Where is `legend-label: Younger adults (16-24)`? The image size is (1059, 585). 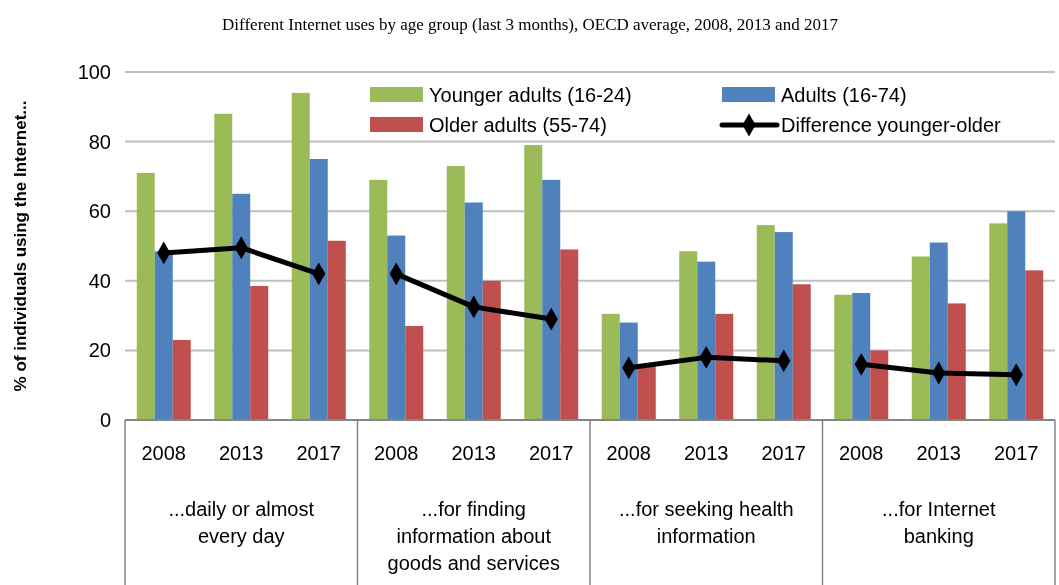
legend-label: Younger adults (16-24) is located at coordinates (530, 95).